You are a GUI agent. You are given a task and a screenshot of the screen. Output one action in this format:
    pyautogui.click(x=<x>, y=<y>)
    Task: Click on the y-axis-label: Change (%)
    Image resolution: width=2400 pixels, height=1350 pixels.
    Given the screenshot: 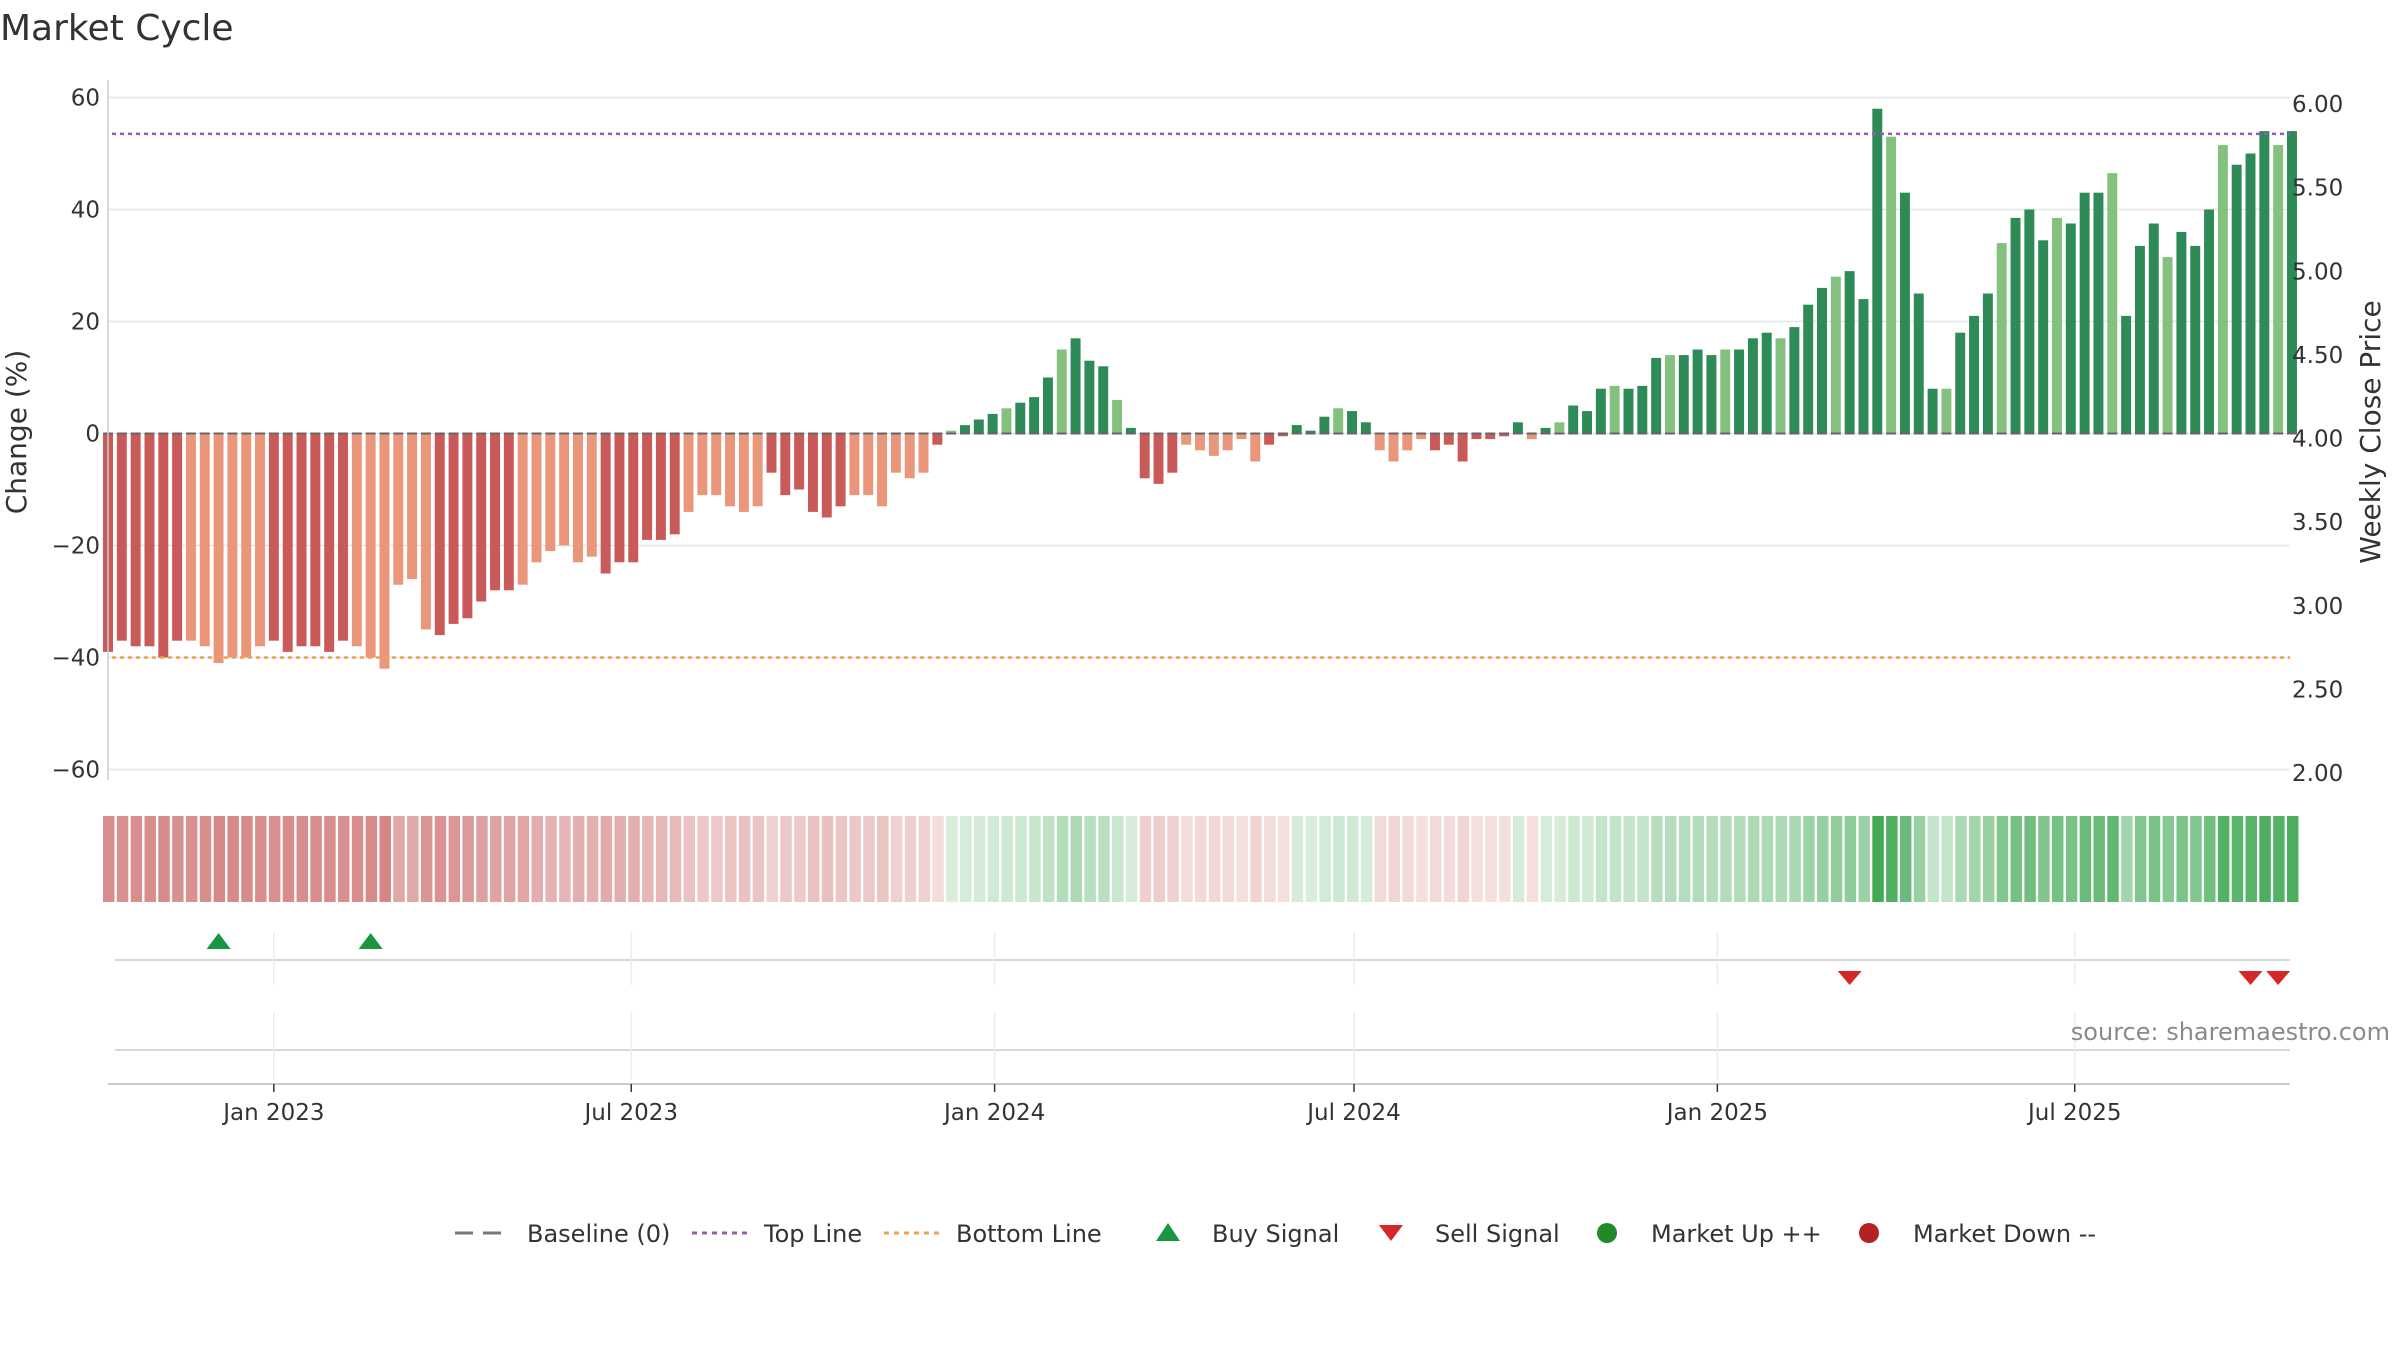 What is the action you would take?
    pyautogui.click(x=16, y=432)
    